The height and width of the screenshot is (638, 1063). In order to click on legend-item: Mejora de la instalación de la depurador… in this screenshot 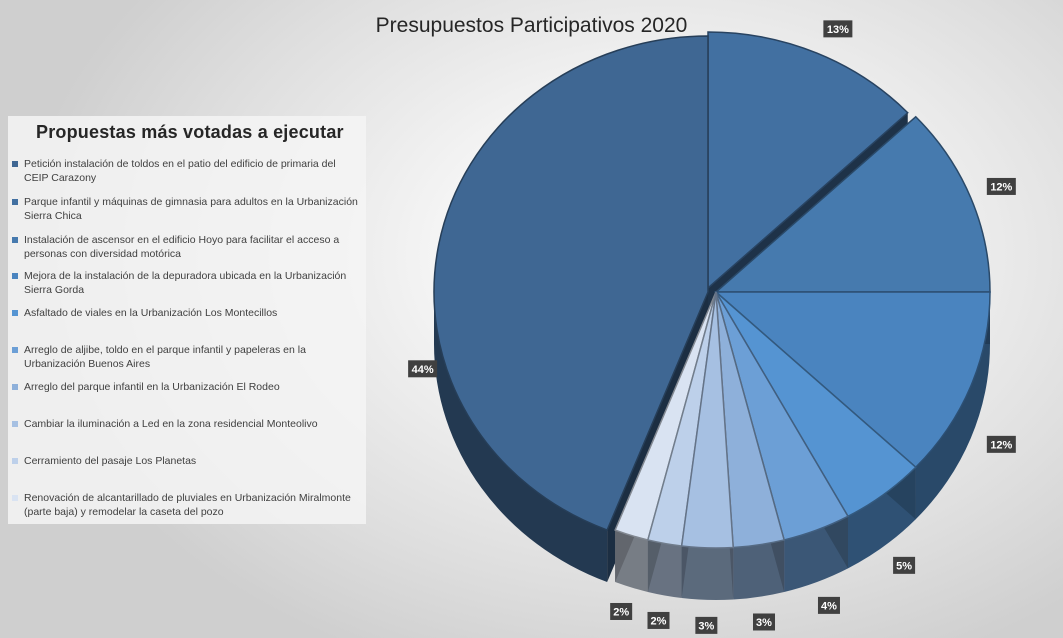, I will do `click(187, 283)`.